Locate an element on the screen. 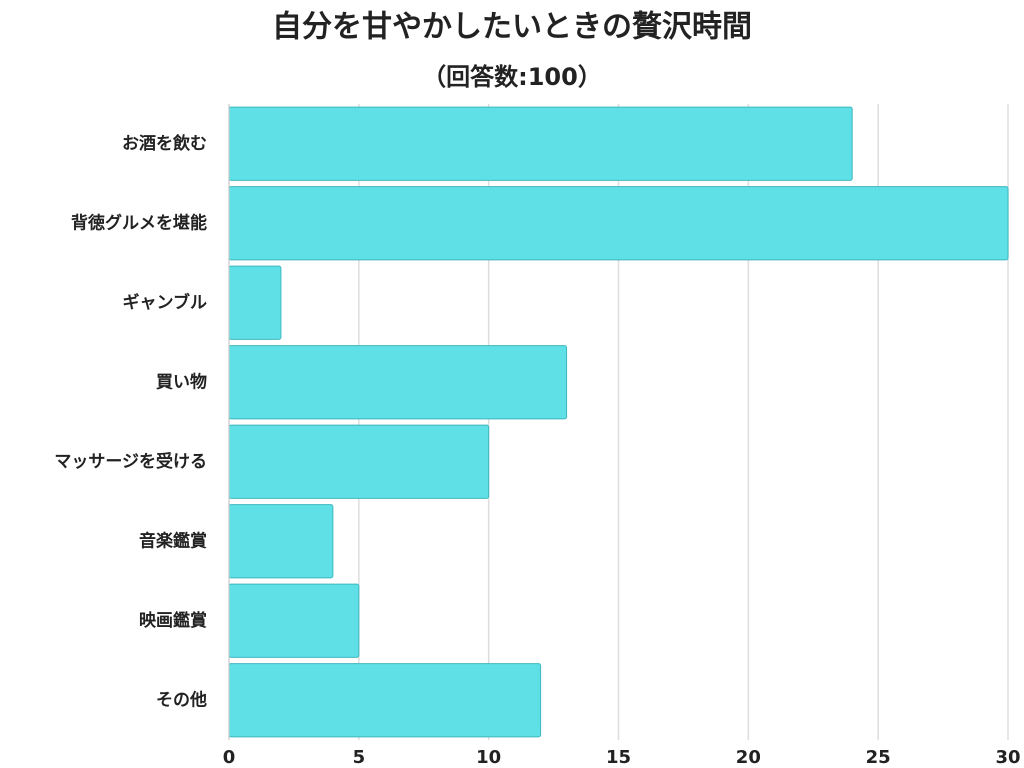  x-tick-label: 25 is located at coordinates (878, 757).